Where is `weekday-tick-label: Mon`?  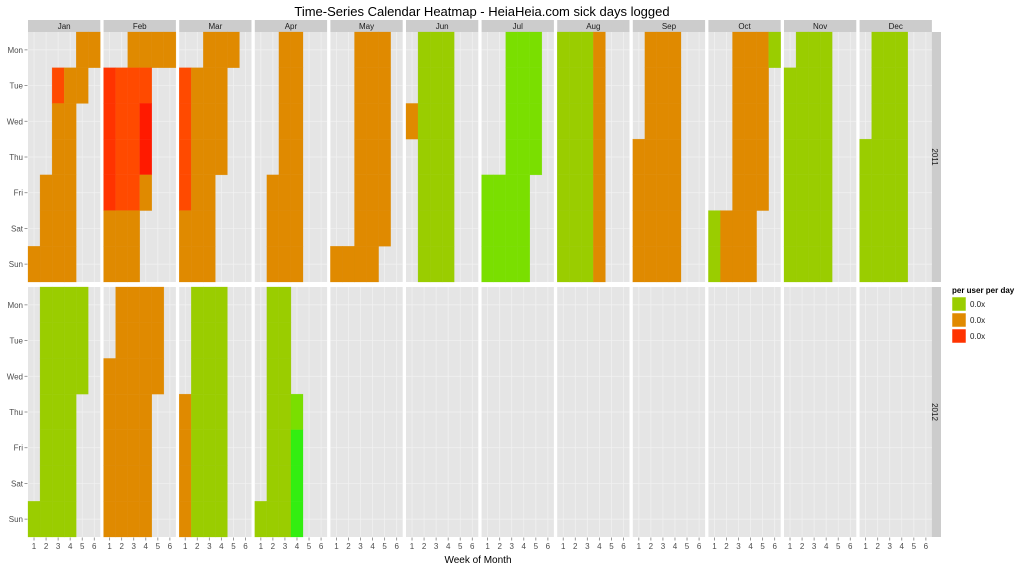 weekday-tick-label: Mon is located at coordinates (15, 305).